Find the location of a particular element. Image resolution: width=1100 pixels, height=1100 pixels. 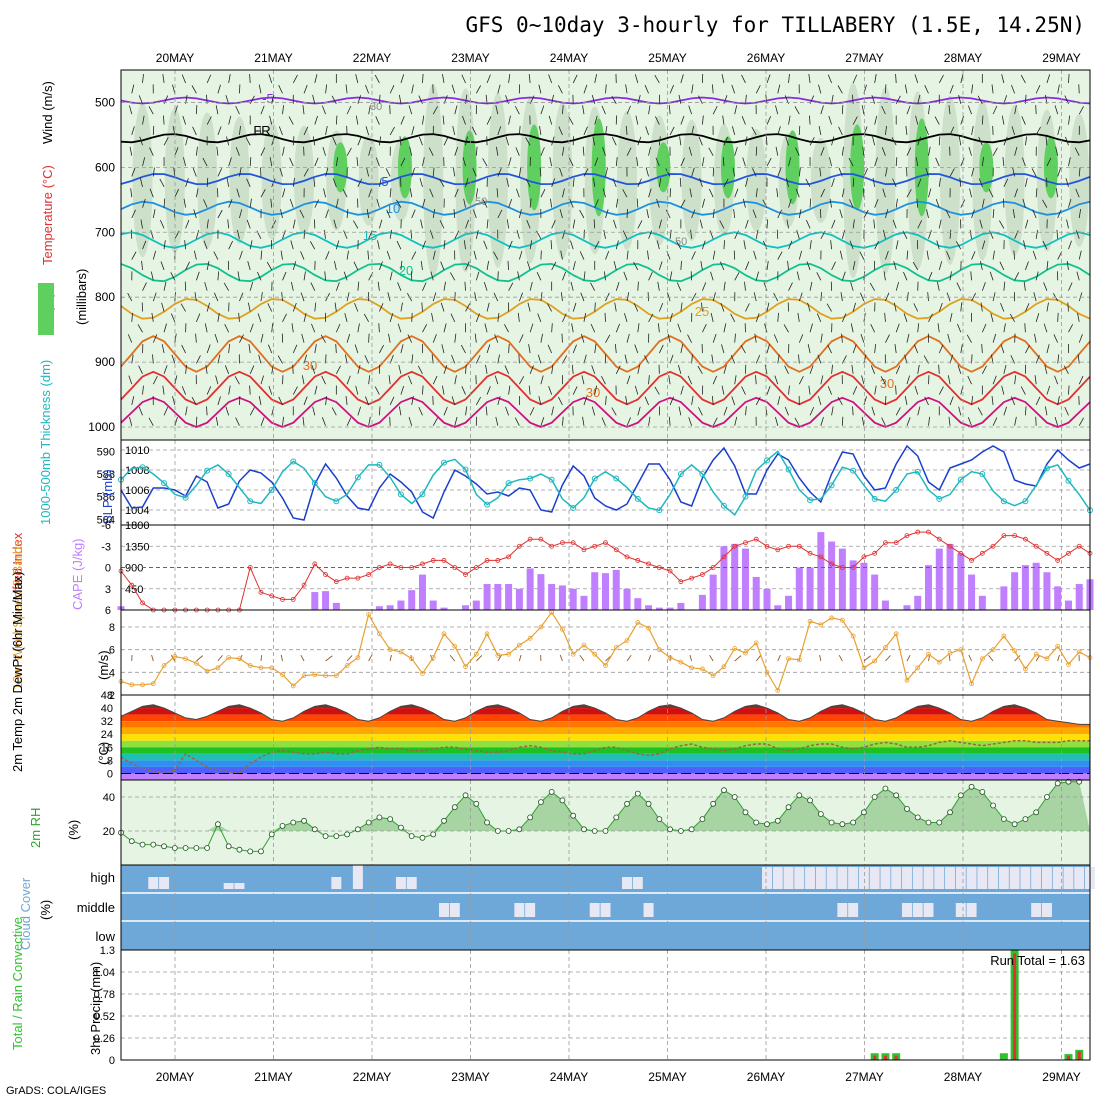

bottom-date-label: 23MAY is located at coordinates (470, 1077).